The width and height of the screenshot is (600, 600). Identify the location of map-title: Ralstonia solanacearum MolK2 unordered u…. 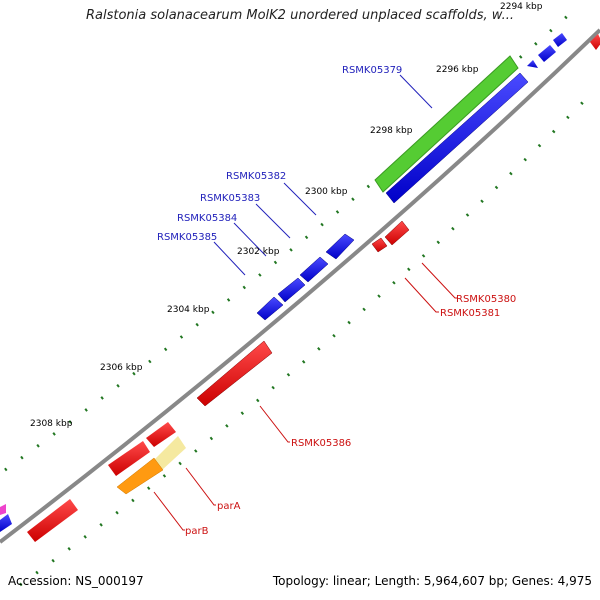
(299, 15).